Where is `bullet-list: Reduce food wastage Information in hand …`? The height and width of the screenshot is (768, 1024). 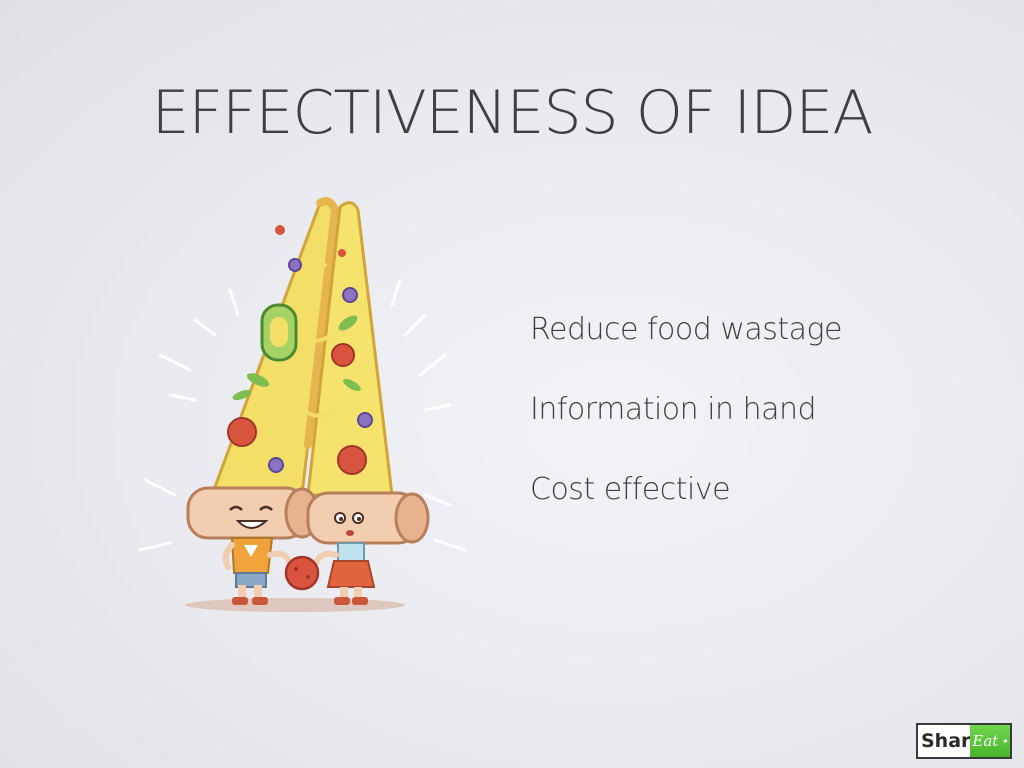 bullet-list: Reduce food wastage Information in hand … is located at coordinates (686, 428).